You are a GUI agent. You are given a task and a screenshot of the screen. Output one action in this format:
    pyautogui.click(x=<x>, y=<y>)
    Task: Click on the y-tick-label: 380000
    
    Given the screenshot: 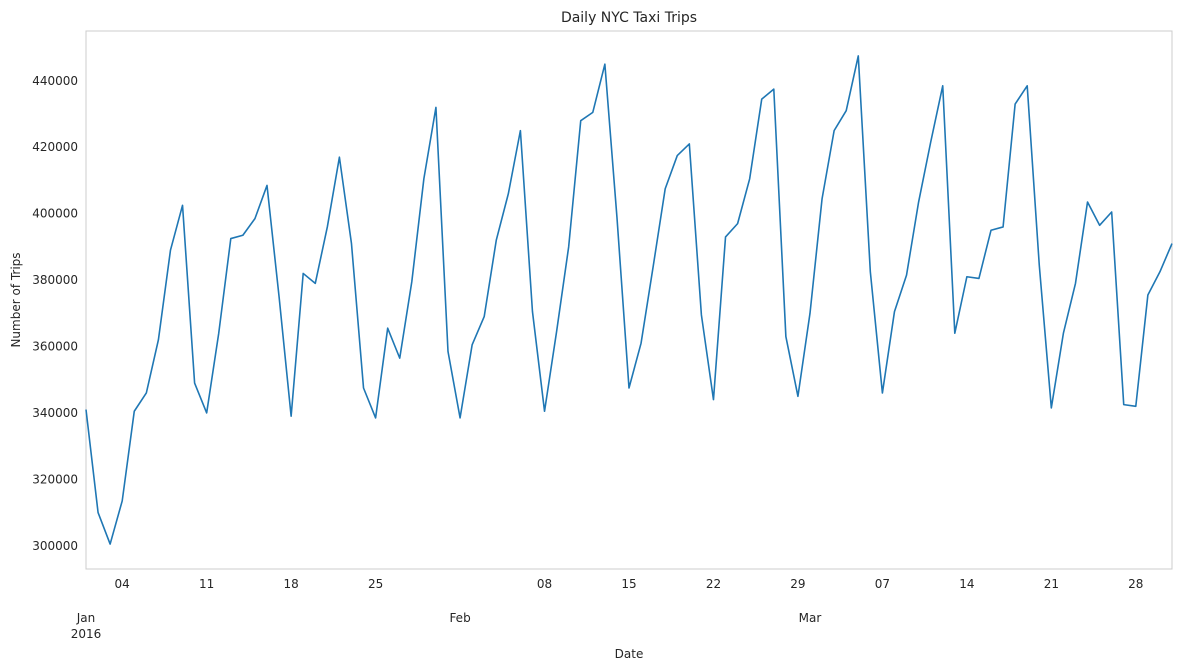 What is the action you would take?
    pyautogui.click(x=55, y=280)
    